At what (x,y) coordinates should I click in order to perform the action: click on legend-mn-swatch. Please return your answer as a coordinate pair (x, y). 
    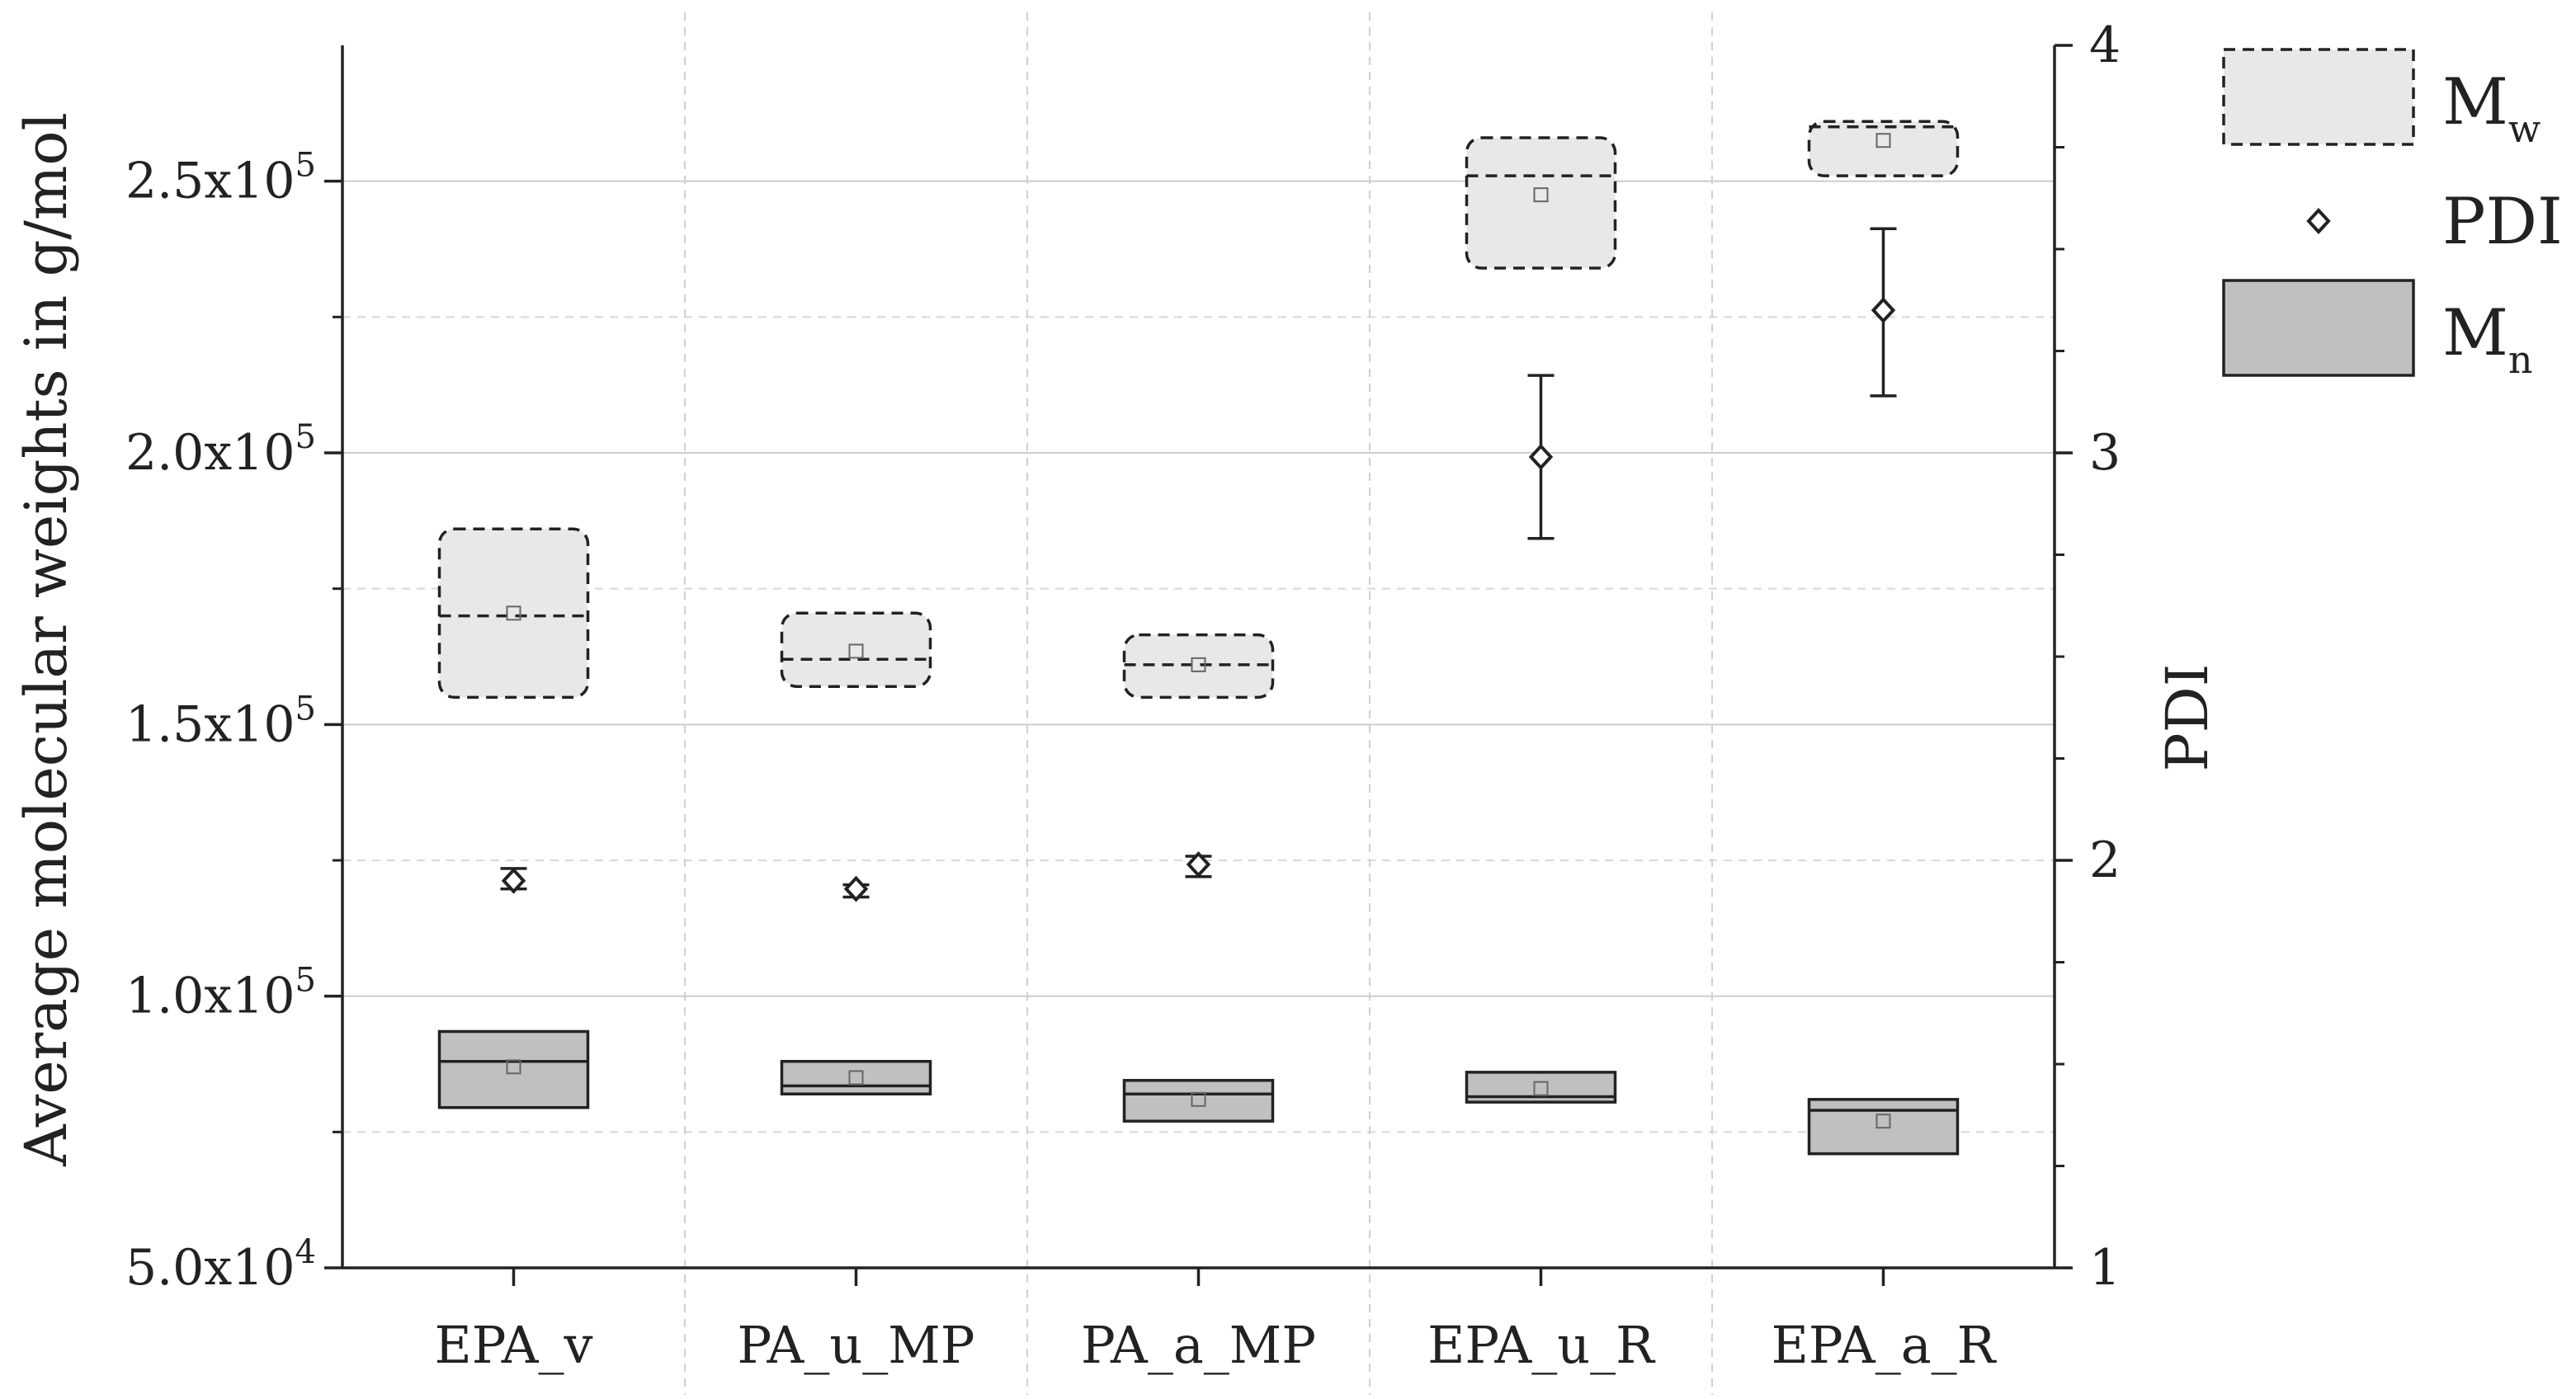
    Looking at the image, I should click on (2318, 328).